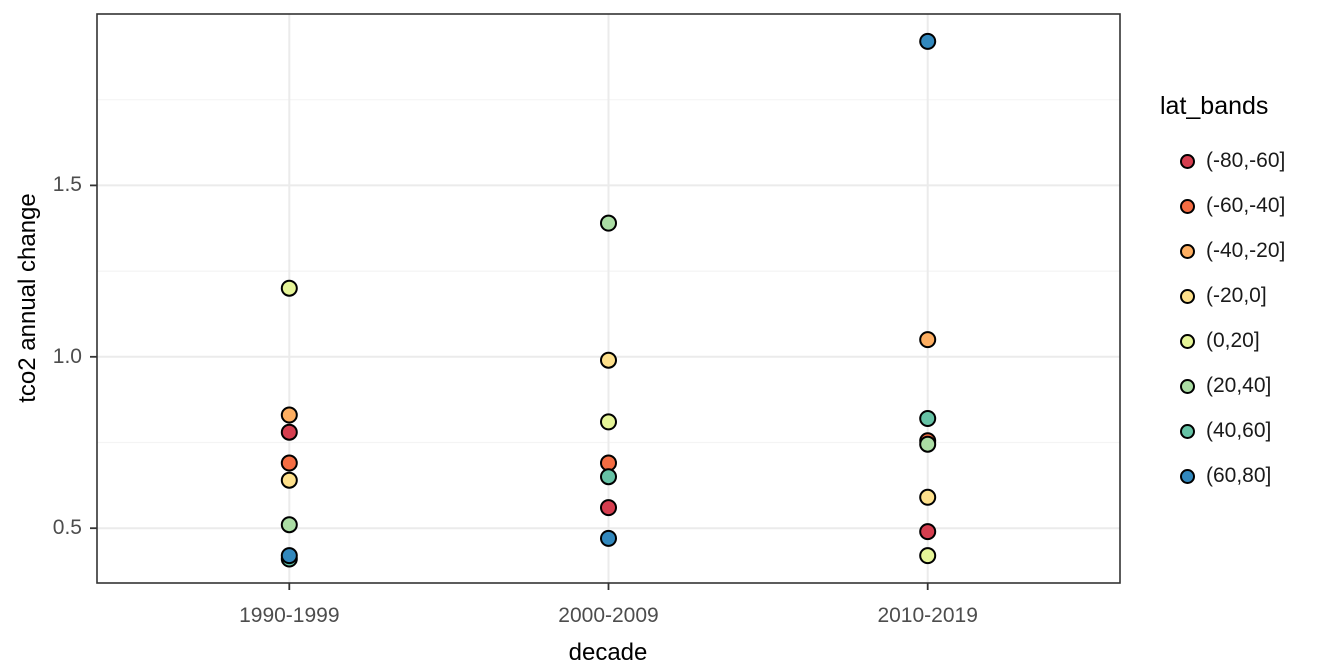 The width and height of the screenshot is (1344, 672). Describe the element at coordinates (1214, 106) in the screenshot. I see `legend-title: lat_bands` at that location.